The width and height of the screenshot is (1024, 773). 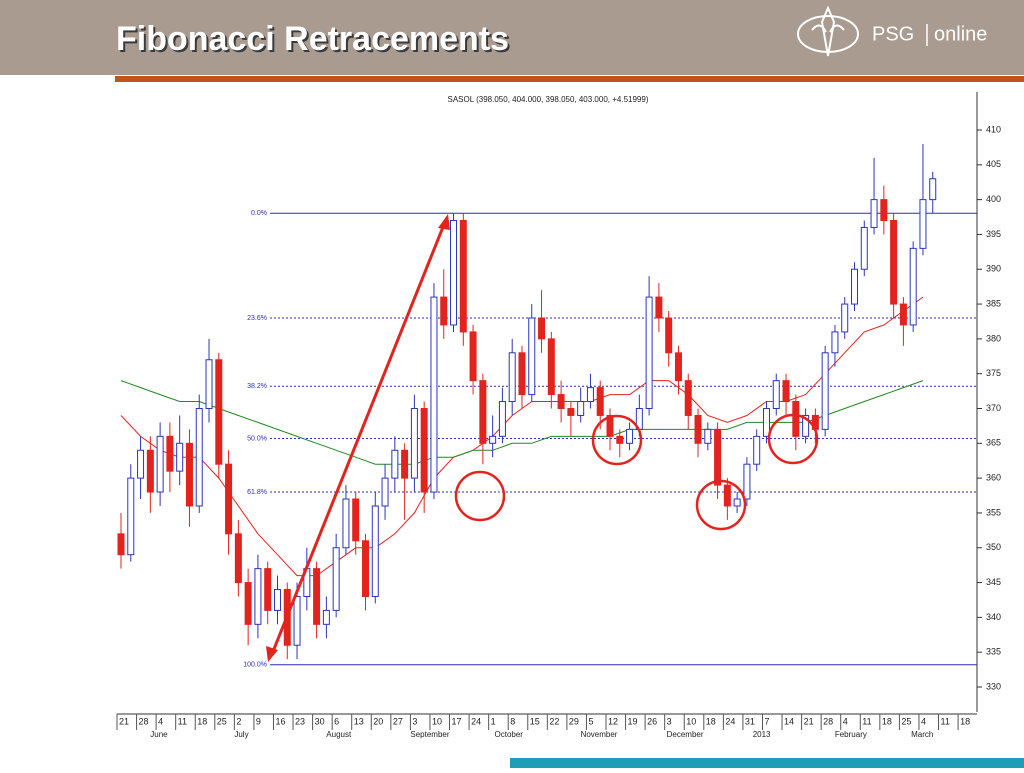 What do you see at coordinates (378, 721) in the screenshot?
I see `x-tick-label: 20` at bounding box center [378, 721].